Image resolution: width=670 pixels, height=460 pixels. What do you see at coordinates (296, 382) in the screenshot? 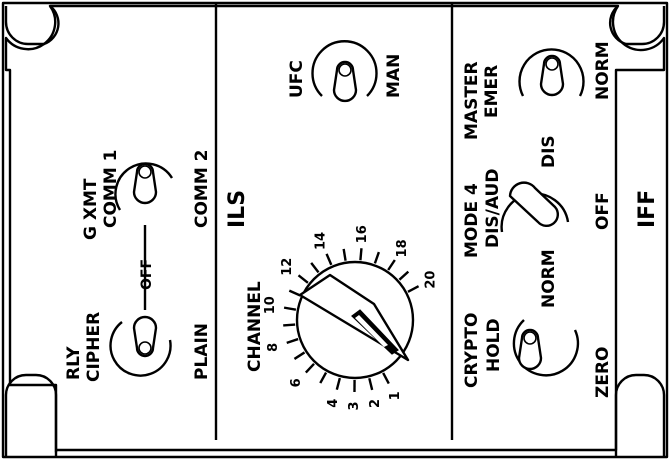
I see `channel-number-6: 6` at bounding box center [296, 382].